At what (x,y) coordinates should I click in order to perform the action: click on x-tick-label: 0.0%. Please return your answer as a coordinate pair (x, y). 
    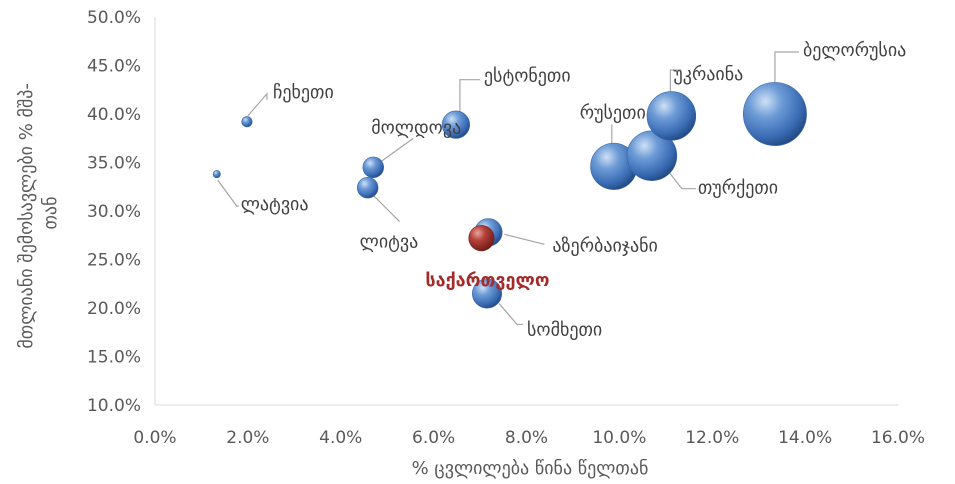
    Looking at the image, I should click on (154, 438).